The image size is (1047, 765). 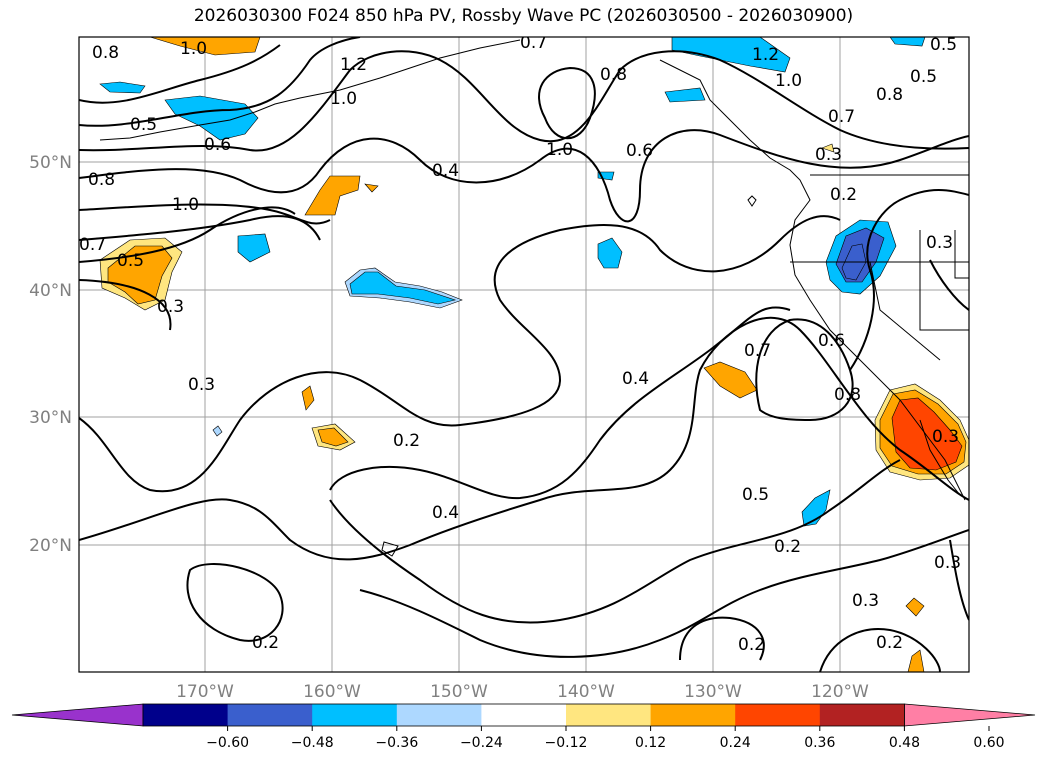 What do you see at coordinates (332, 692) in the screenshot?
I see `lon-label-160w: 160°W` at bounding box center [332, 692].